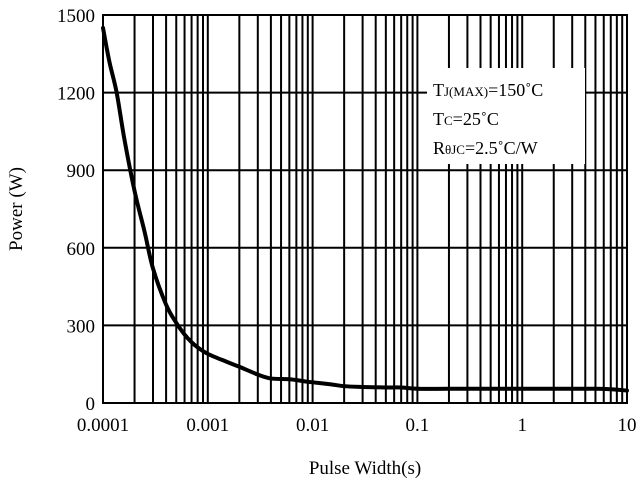 This screenshot has height=484, width=639. I want to click on y-axis-title: Power (W), so click(16, 209).